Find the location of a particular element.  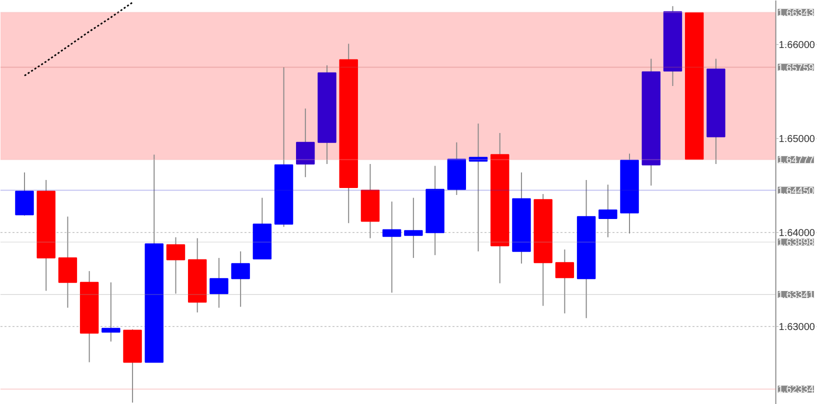

y-tick-label: 1.66000 is located at coordinates (797, 46).